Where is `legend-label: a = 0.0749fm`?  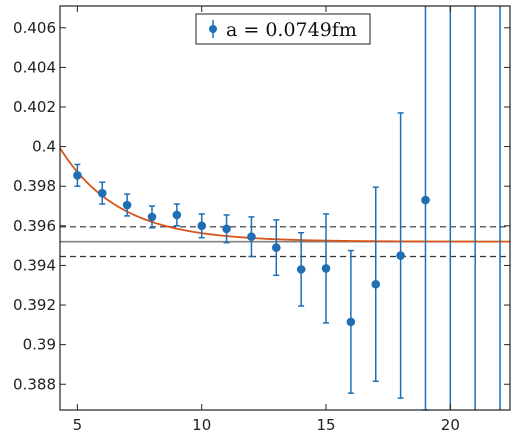
legend-label: a = 0.0749fm is located at coordinates (291, 30).